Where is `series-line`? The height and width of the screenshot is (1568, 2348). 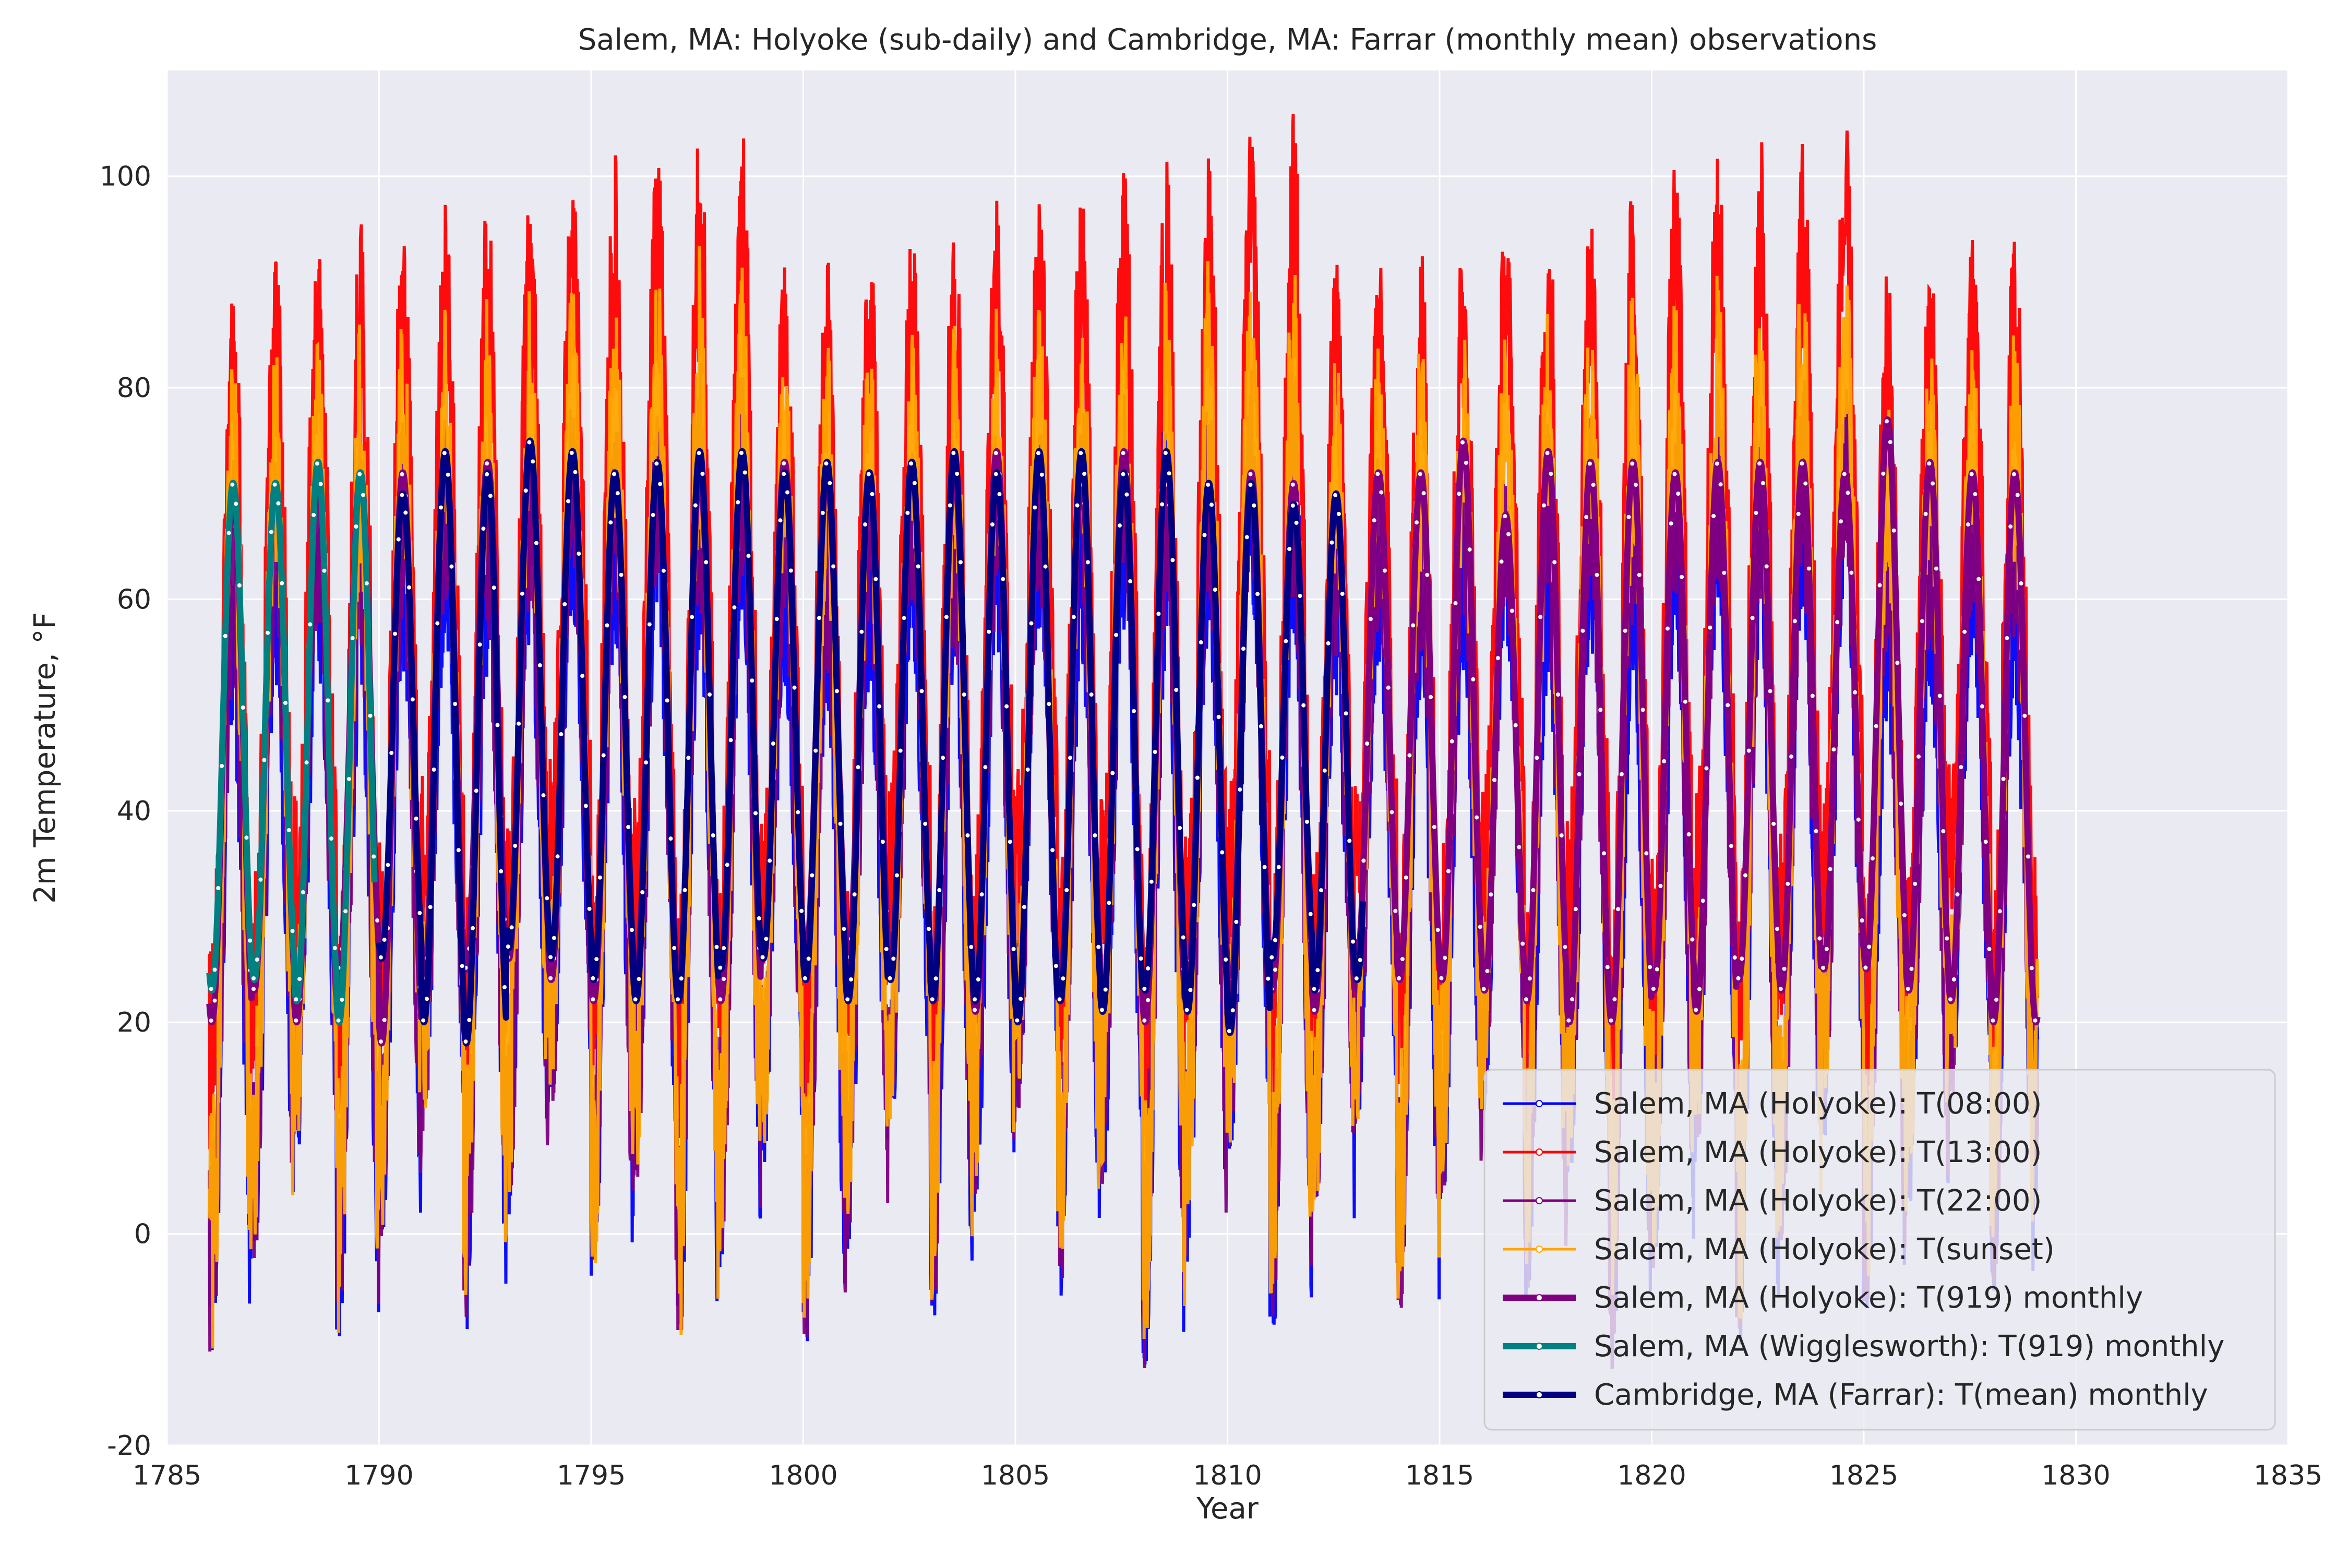 series-line is located at coordinates (292, 742).